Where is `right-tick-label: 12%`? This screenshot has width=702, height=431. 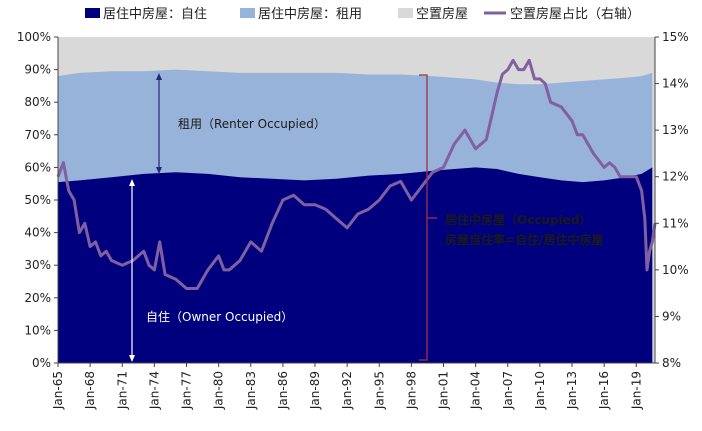
right-tick-label: 12% is located at coordinates (675, 177).